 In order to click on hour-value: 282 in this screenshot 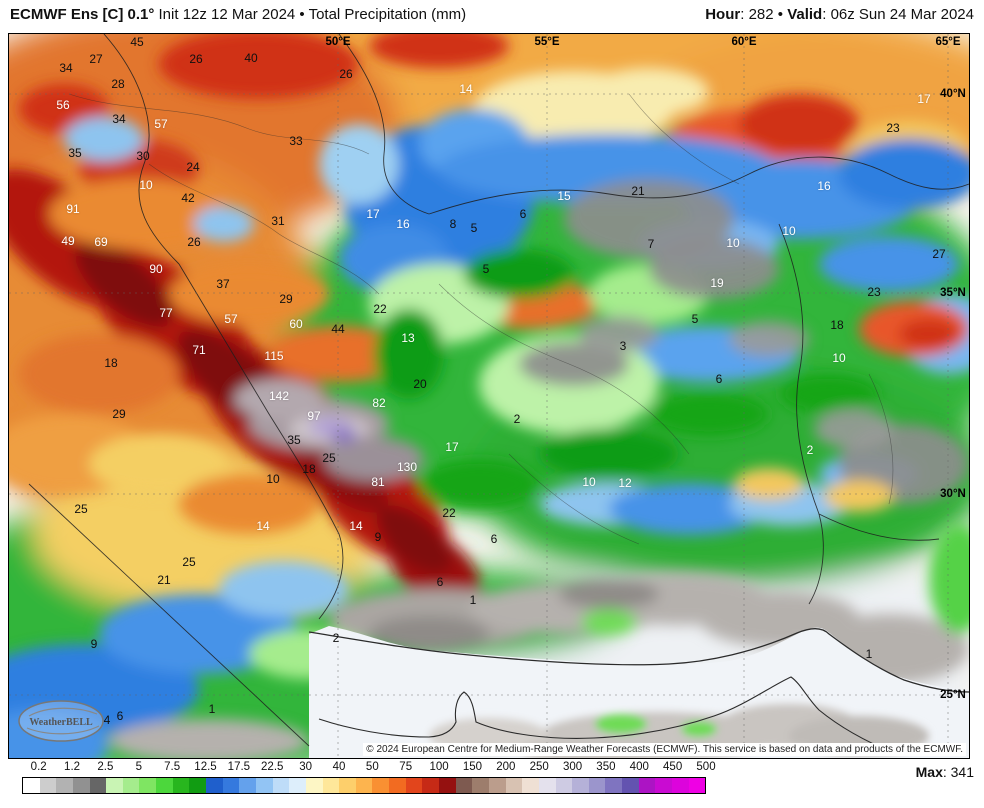, I will do `click(761, 14)`.